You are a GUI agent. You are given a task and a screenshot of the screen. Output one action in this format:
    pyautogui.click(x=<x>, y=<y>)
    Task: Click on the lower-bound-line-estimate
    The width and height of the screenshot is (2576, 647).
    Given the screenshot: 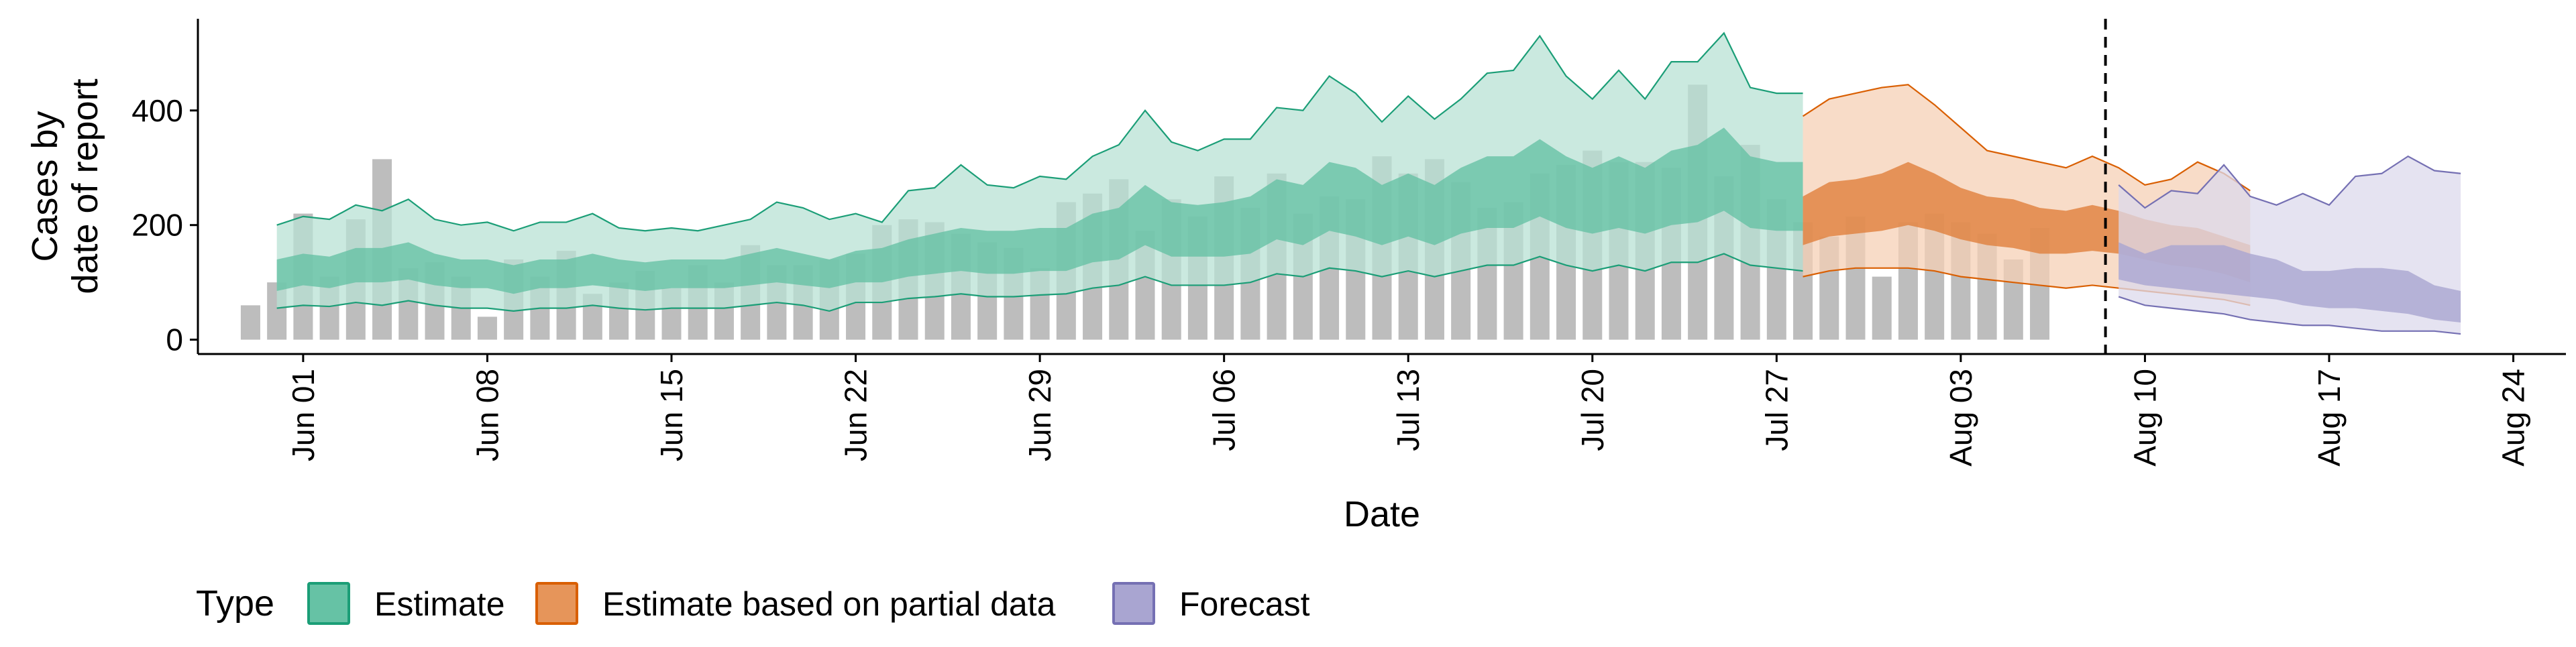 What is the action you would take?
    pyautogui.click(x=1039, y=282)
    